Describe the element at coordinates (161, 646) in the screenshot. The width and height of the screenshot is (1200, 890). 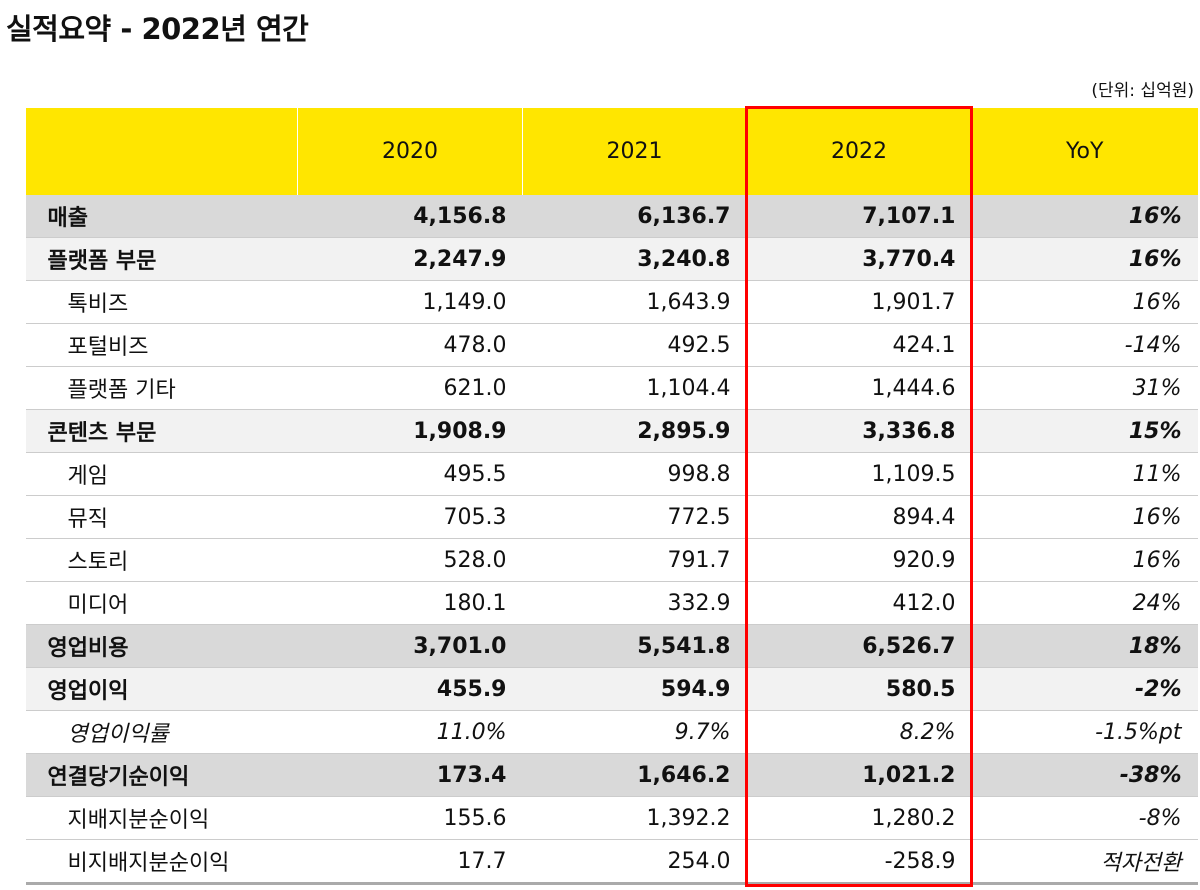
I see `row-label: 영업비용` at that location.